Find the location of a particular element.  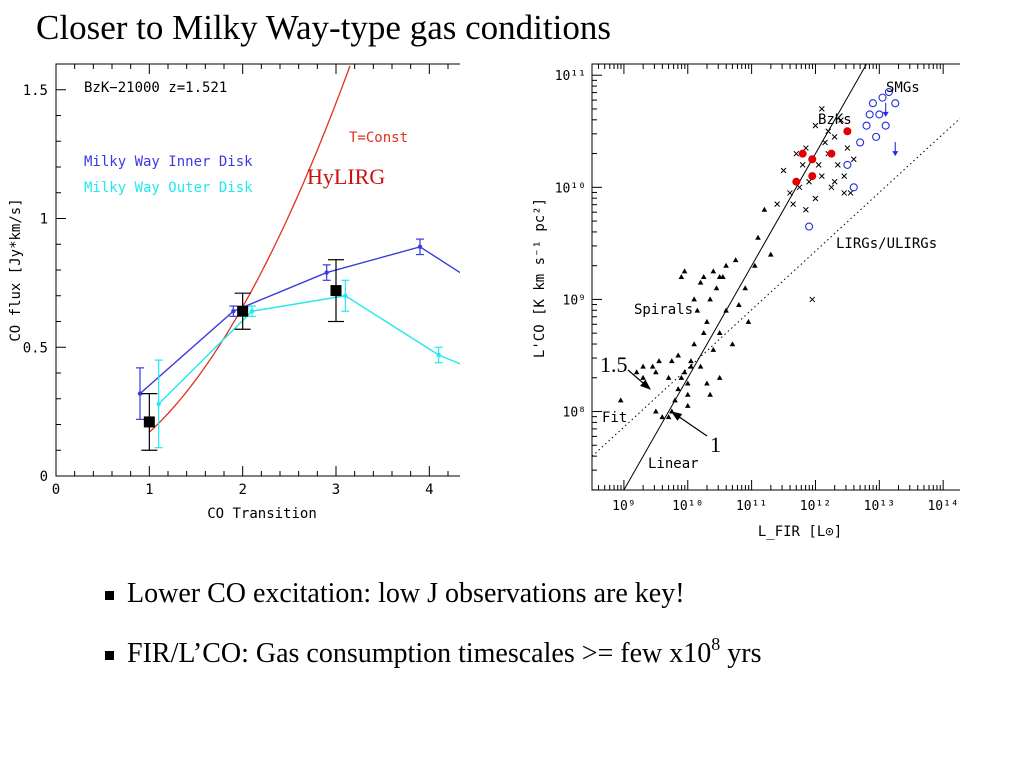

left-y-tick-label: 0 is located at coordinates (44, 477).